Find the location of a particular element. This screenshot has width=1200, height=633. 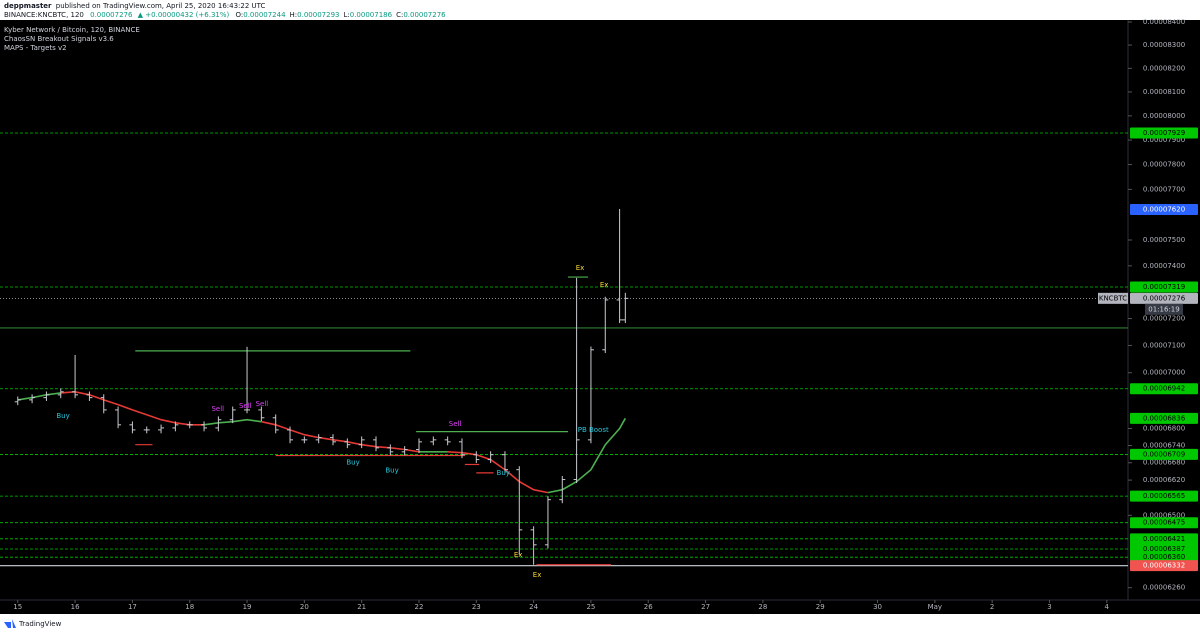

level-label: 0.00006360 is located at coordinates (1164, 557).